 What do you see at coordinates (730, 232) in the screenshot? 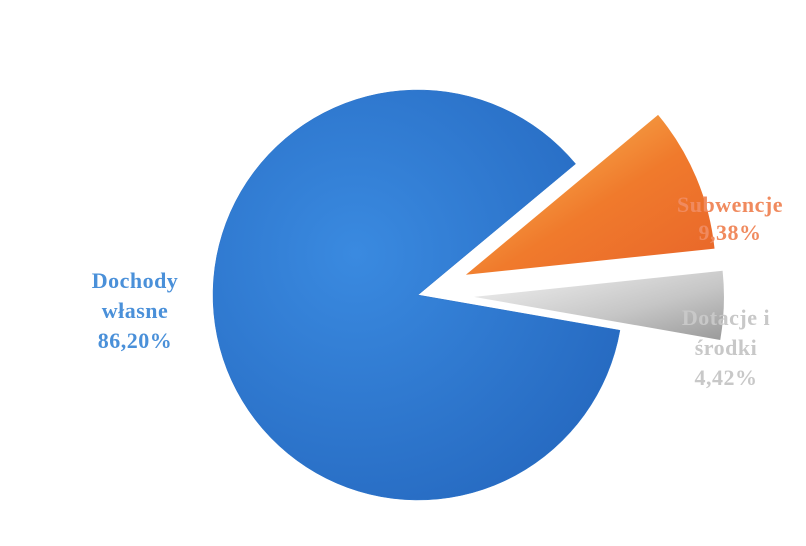
I see `label-subwencje-line: 9,38%` at bounding box center [730, 232].